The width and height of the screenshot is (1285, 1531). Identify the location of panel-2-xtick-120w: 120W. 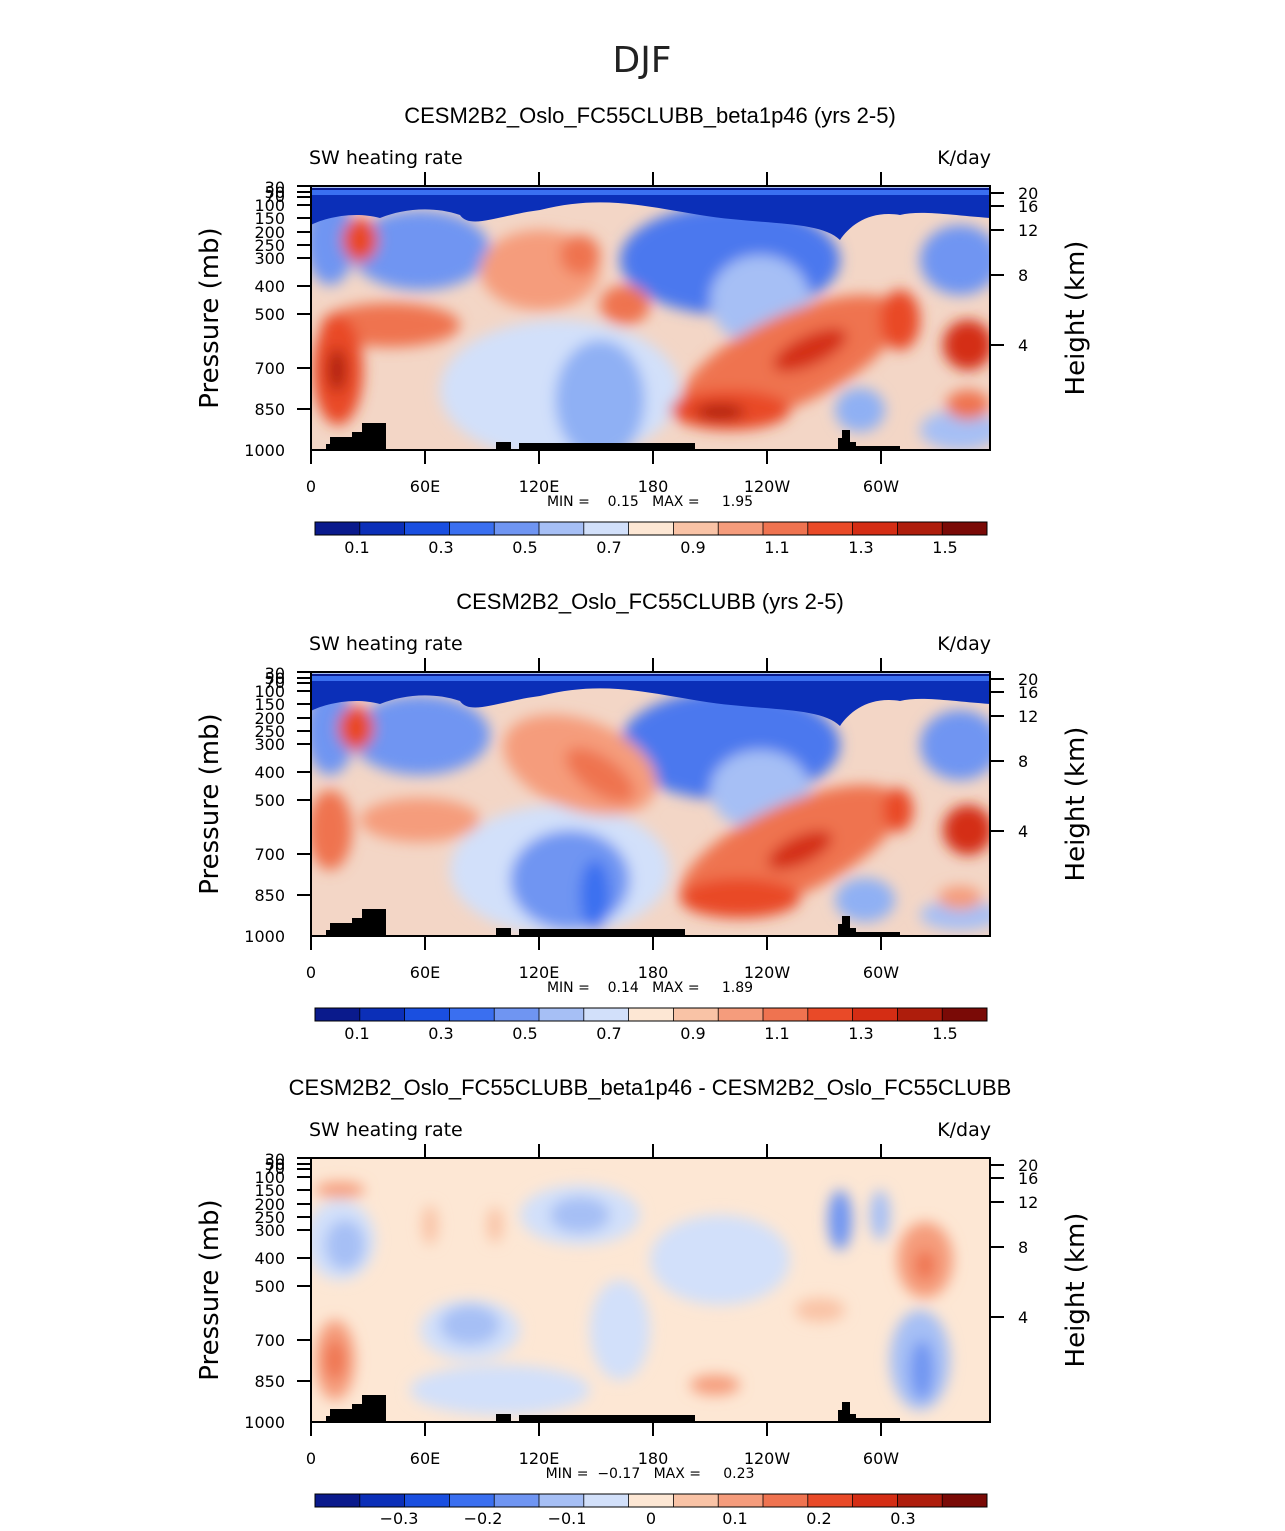
(767, 972).